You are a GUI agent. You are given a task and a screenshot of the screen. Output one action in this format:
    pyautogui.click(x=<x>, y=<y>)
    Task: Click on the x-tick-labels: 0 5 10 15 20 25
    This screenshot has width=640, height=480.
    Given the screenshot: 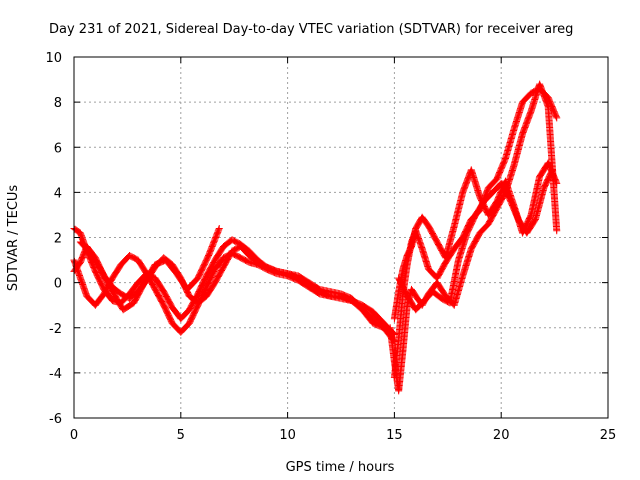 What is the action you would take?
    pyautogui.click(x=343, y=435)
    